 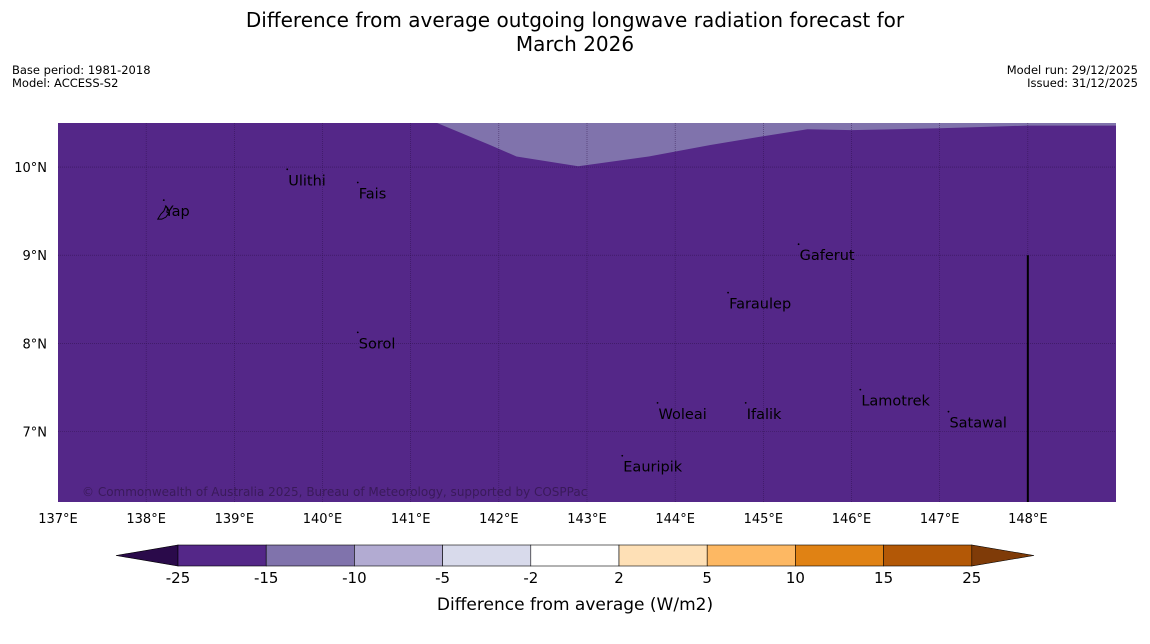 I want to click on place-yap: Yap, so click(x=176, y=209).